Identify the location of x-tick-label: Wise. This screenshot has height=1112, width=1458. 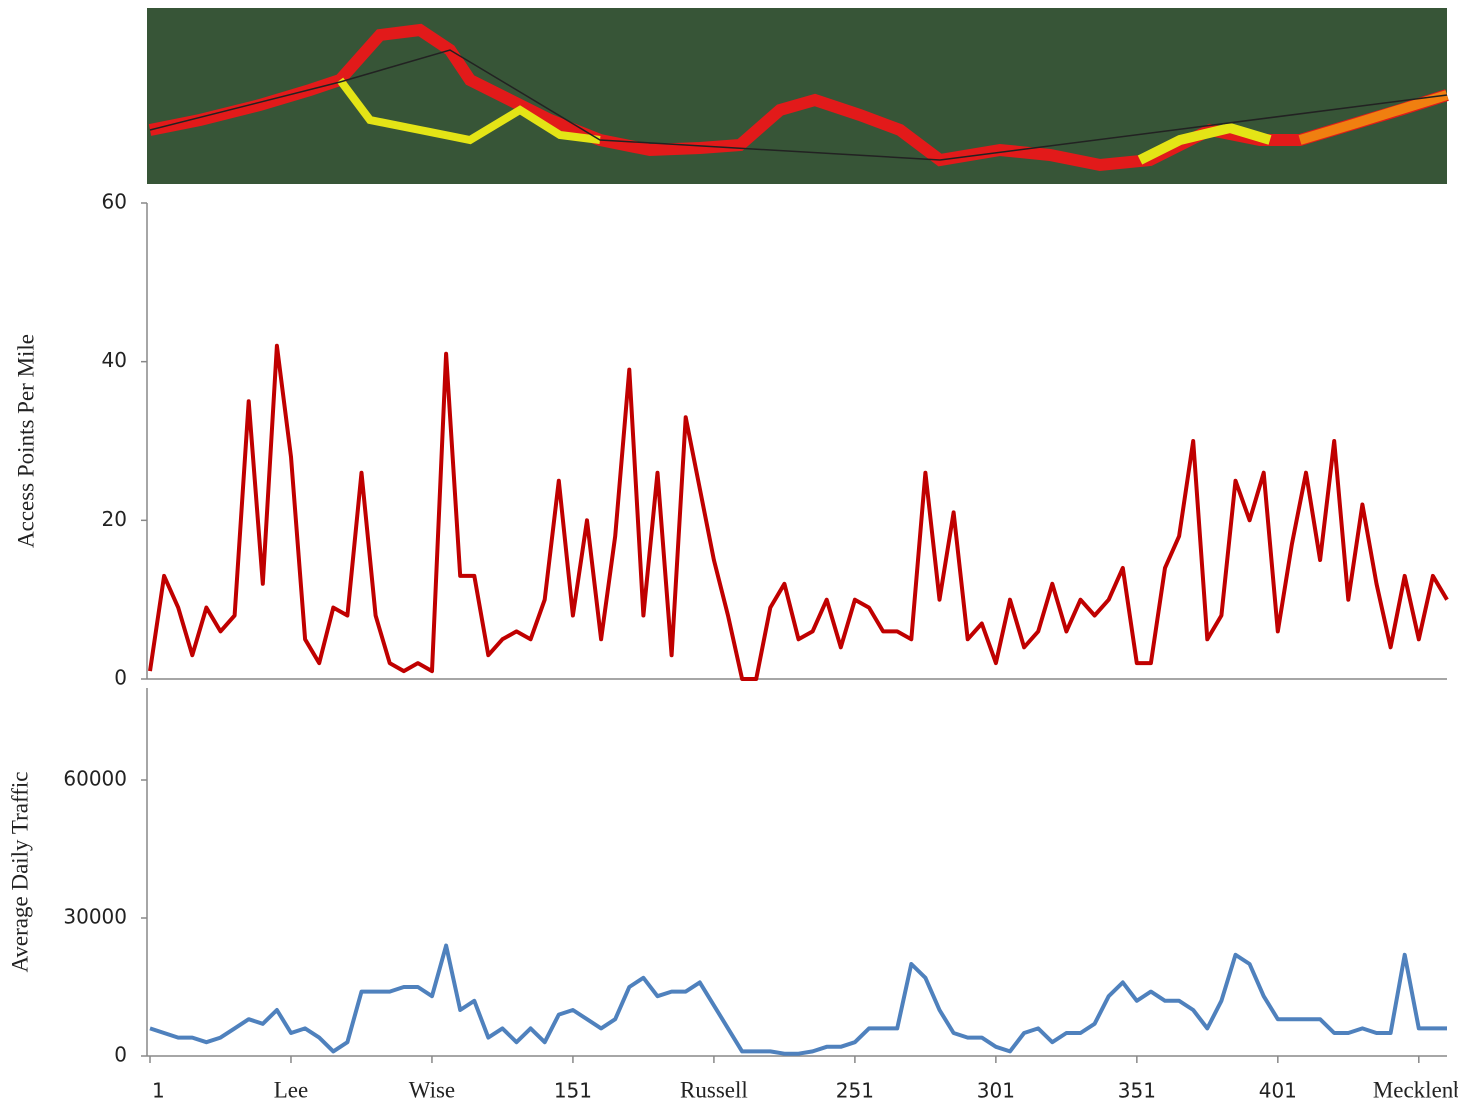
(432, 1089).